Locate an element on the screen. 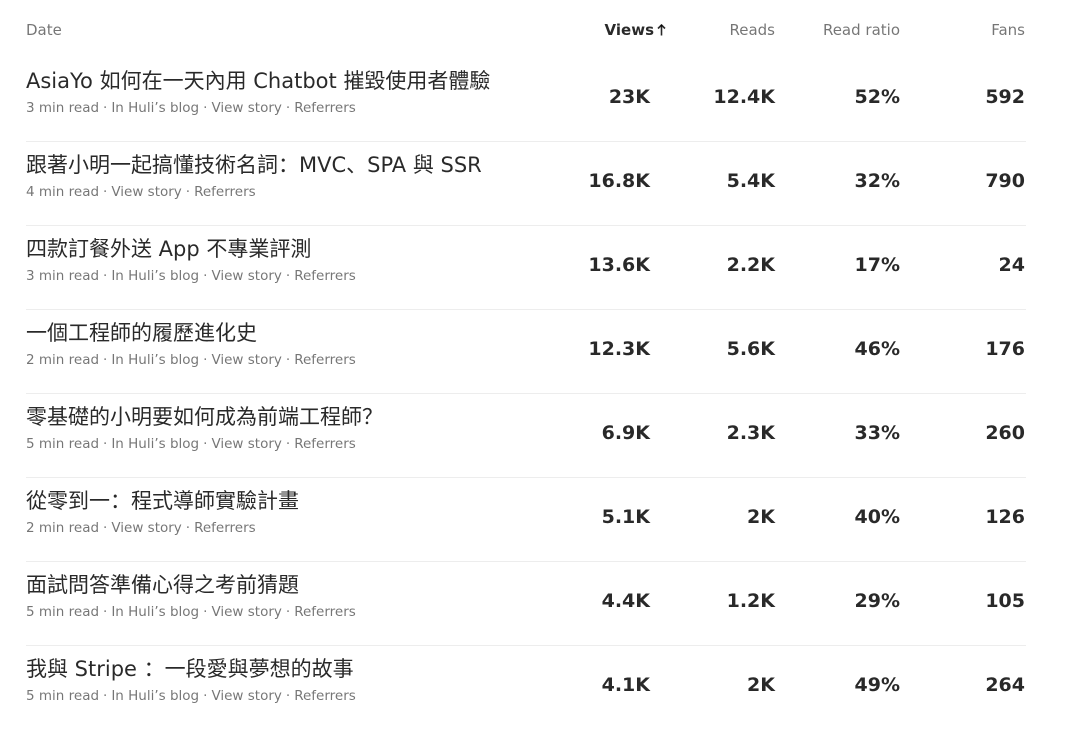 This screenshot has height=729, width=1086. read-ratio-value: 49% is located at coordinates (877, 685).